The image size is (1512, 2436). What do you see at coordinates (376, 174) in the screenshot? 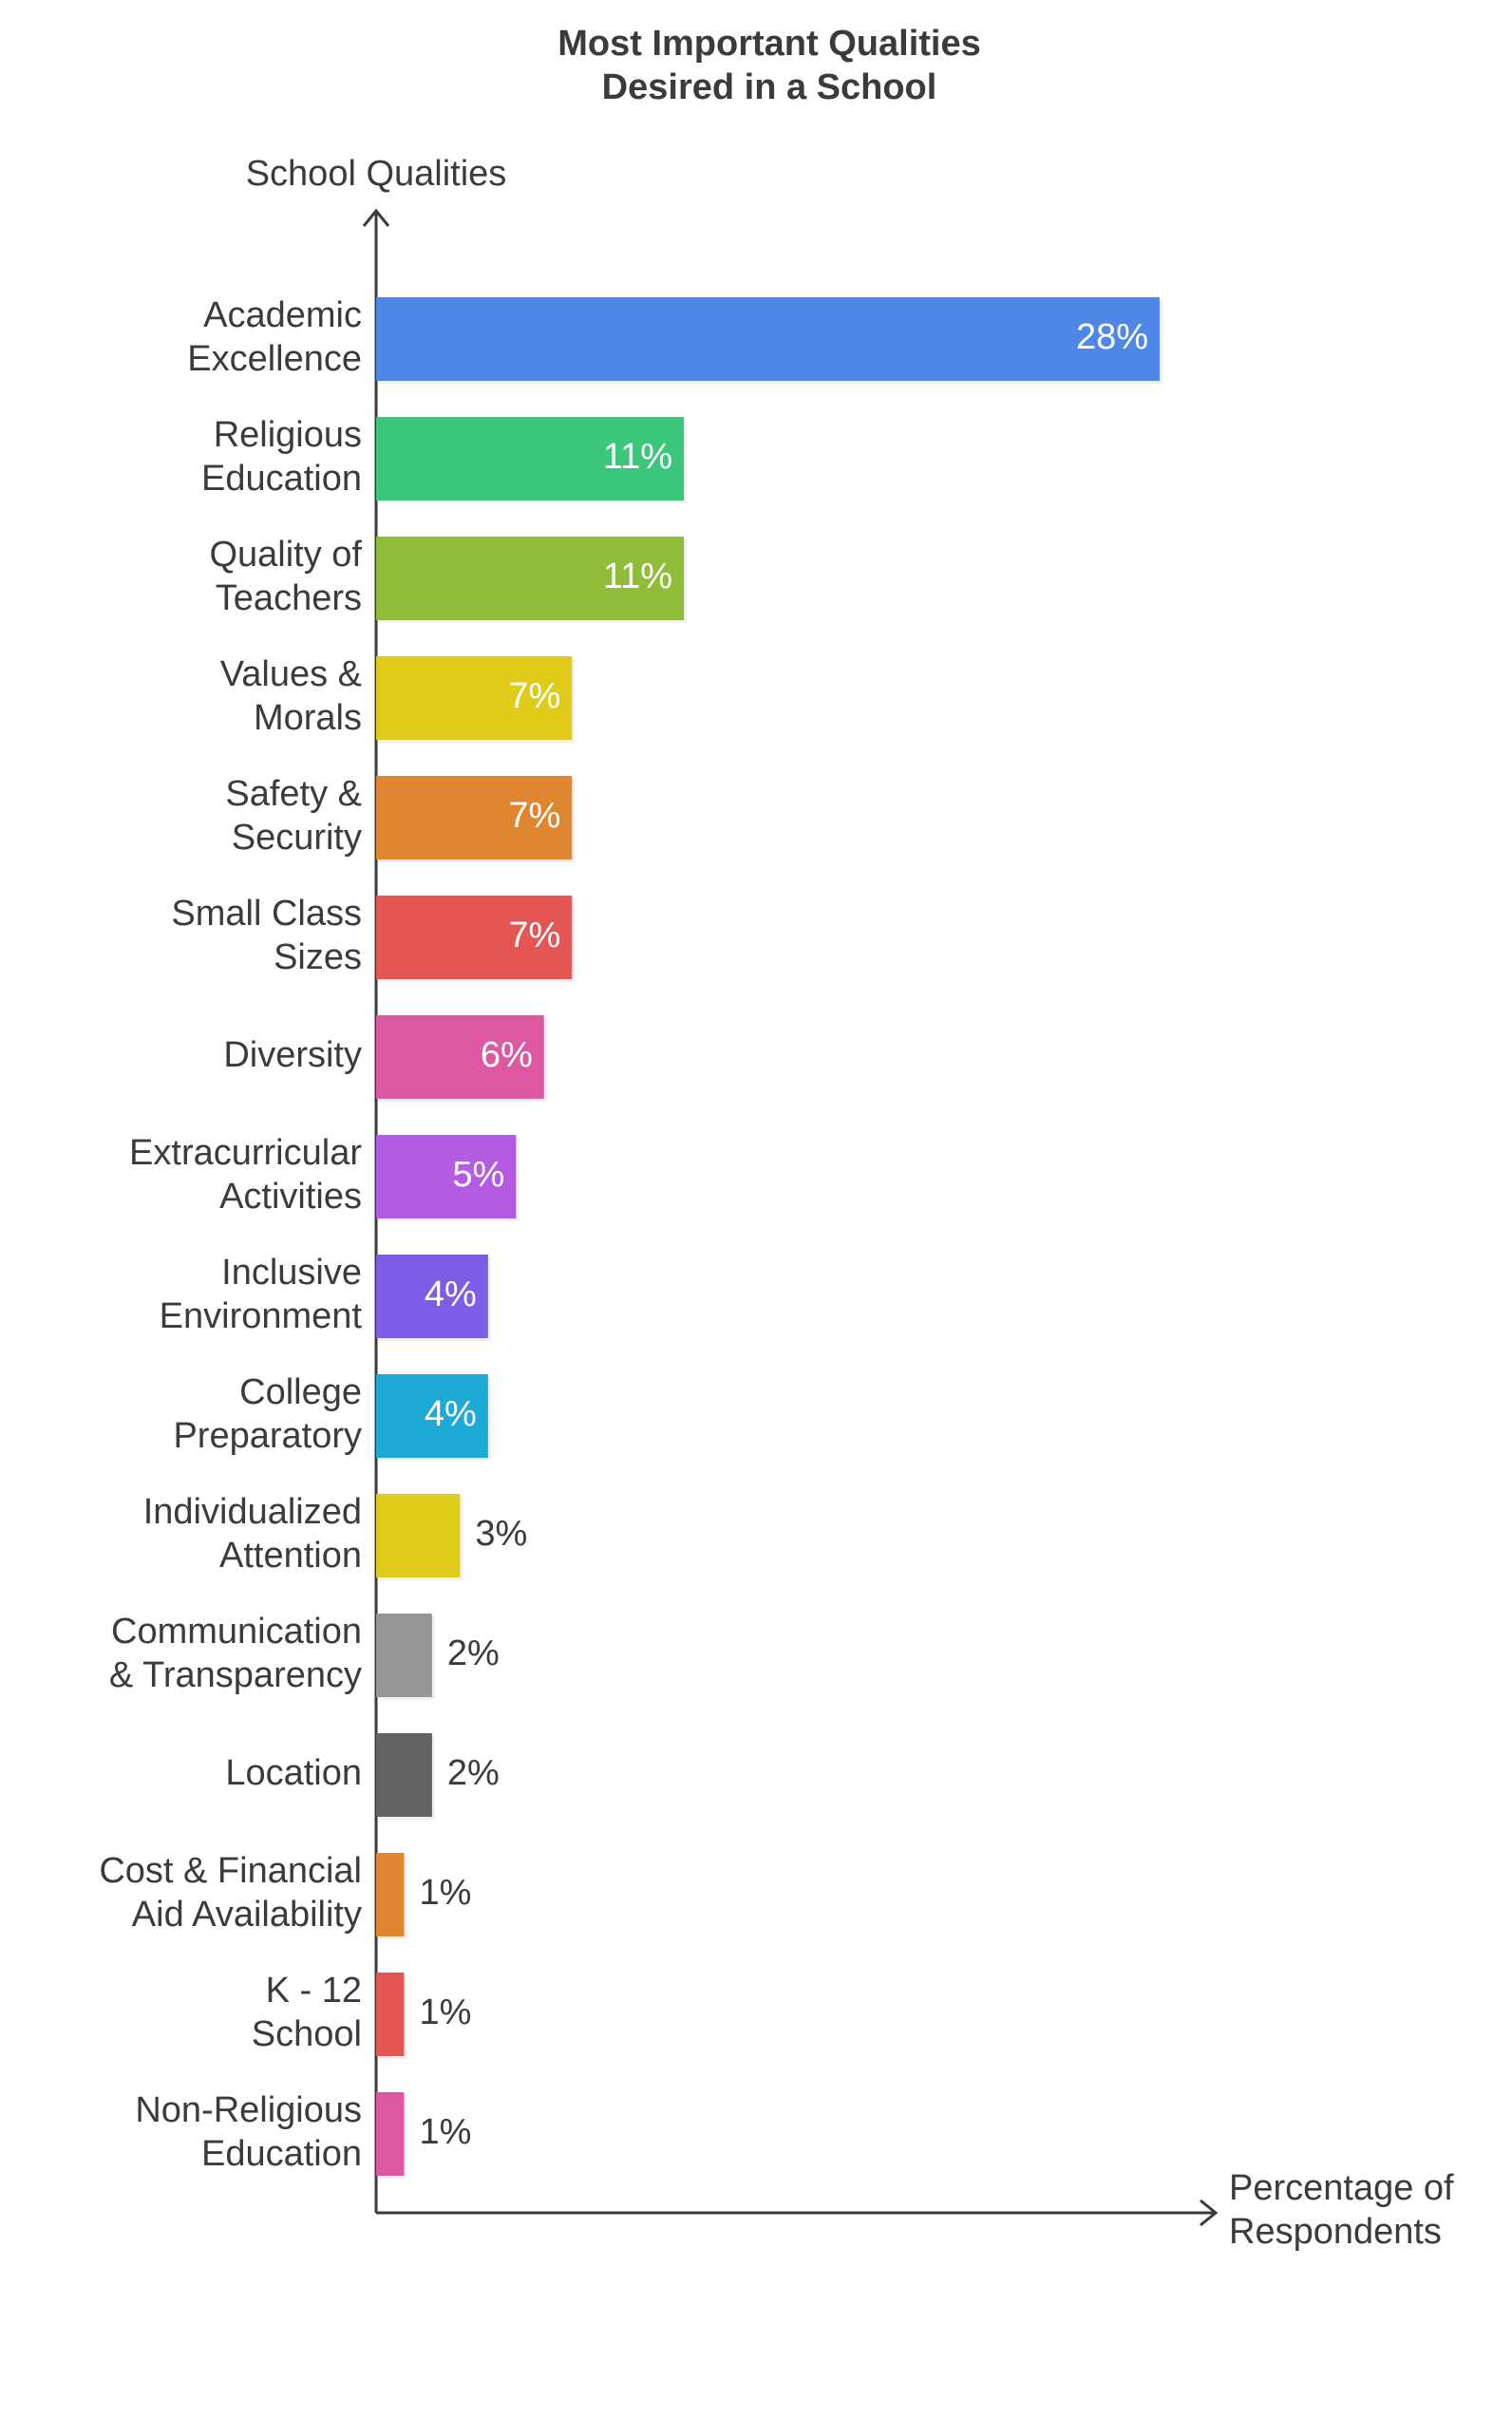
I see `y-axis-title: School Qualities` at bounding box center [376, 174].